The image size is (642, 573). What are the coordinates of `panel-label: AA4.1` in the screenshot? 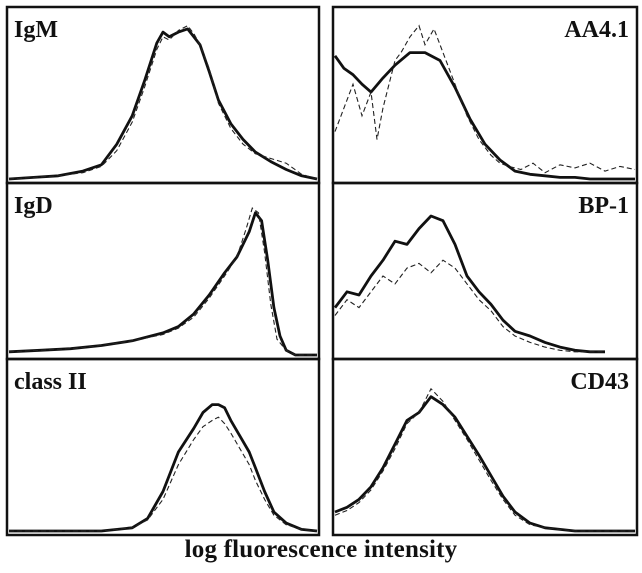 It's located at (596, 30).